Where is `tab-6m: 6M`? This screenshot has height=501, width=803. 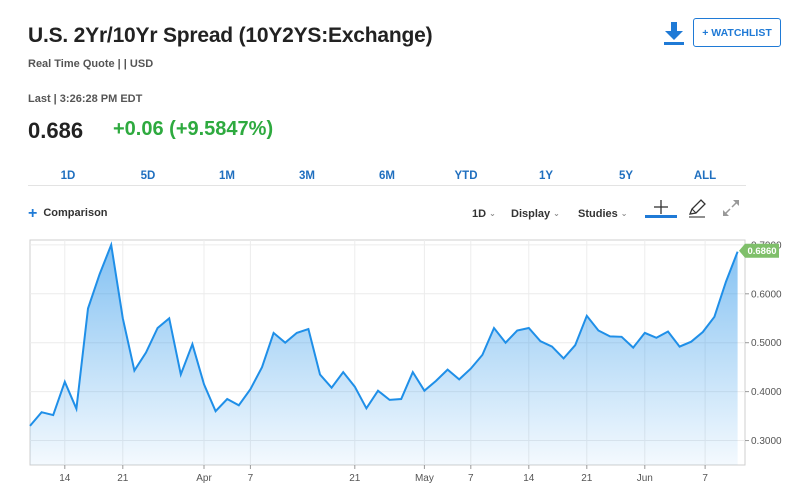 tab-6m: 6M is located at coordinates (387, 176).